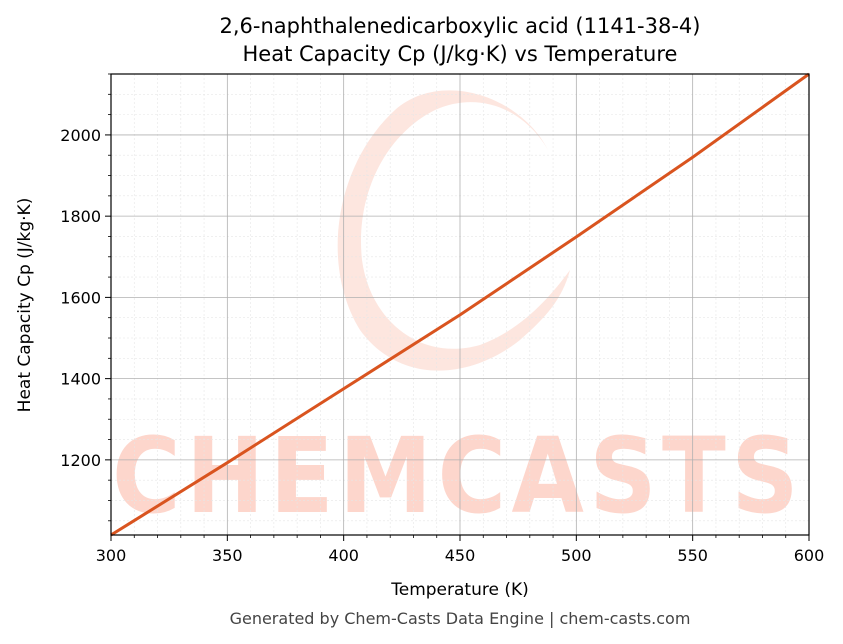 Image resolution: width=843 pixels, height=644 pixels. Describe the element at coordinates (80, 135) in the screenshot. I see `y-tick-label: 2000` at that location.